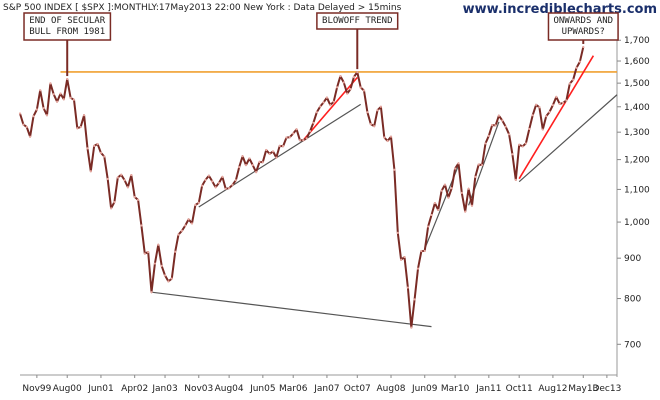 This screenshot has width=660, height=400. Describe the element at coordinates (391, 389) in the screenshot. I see `x-tick-label: Aug08` at that location.